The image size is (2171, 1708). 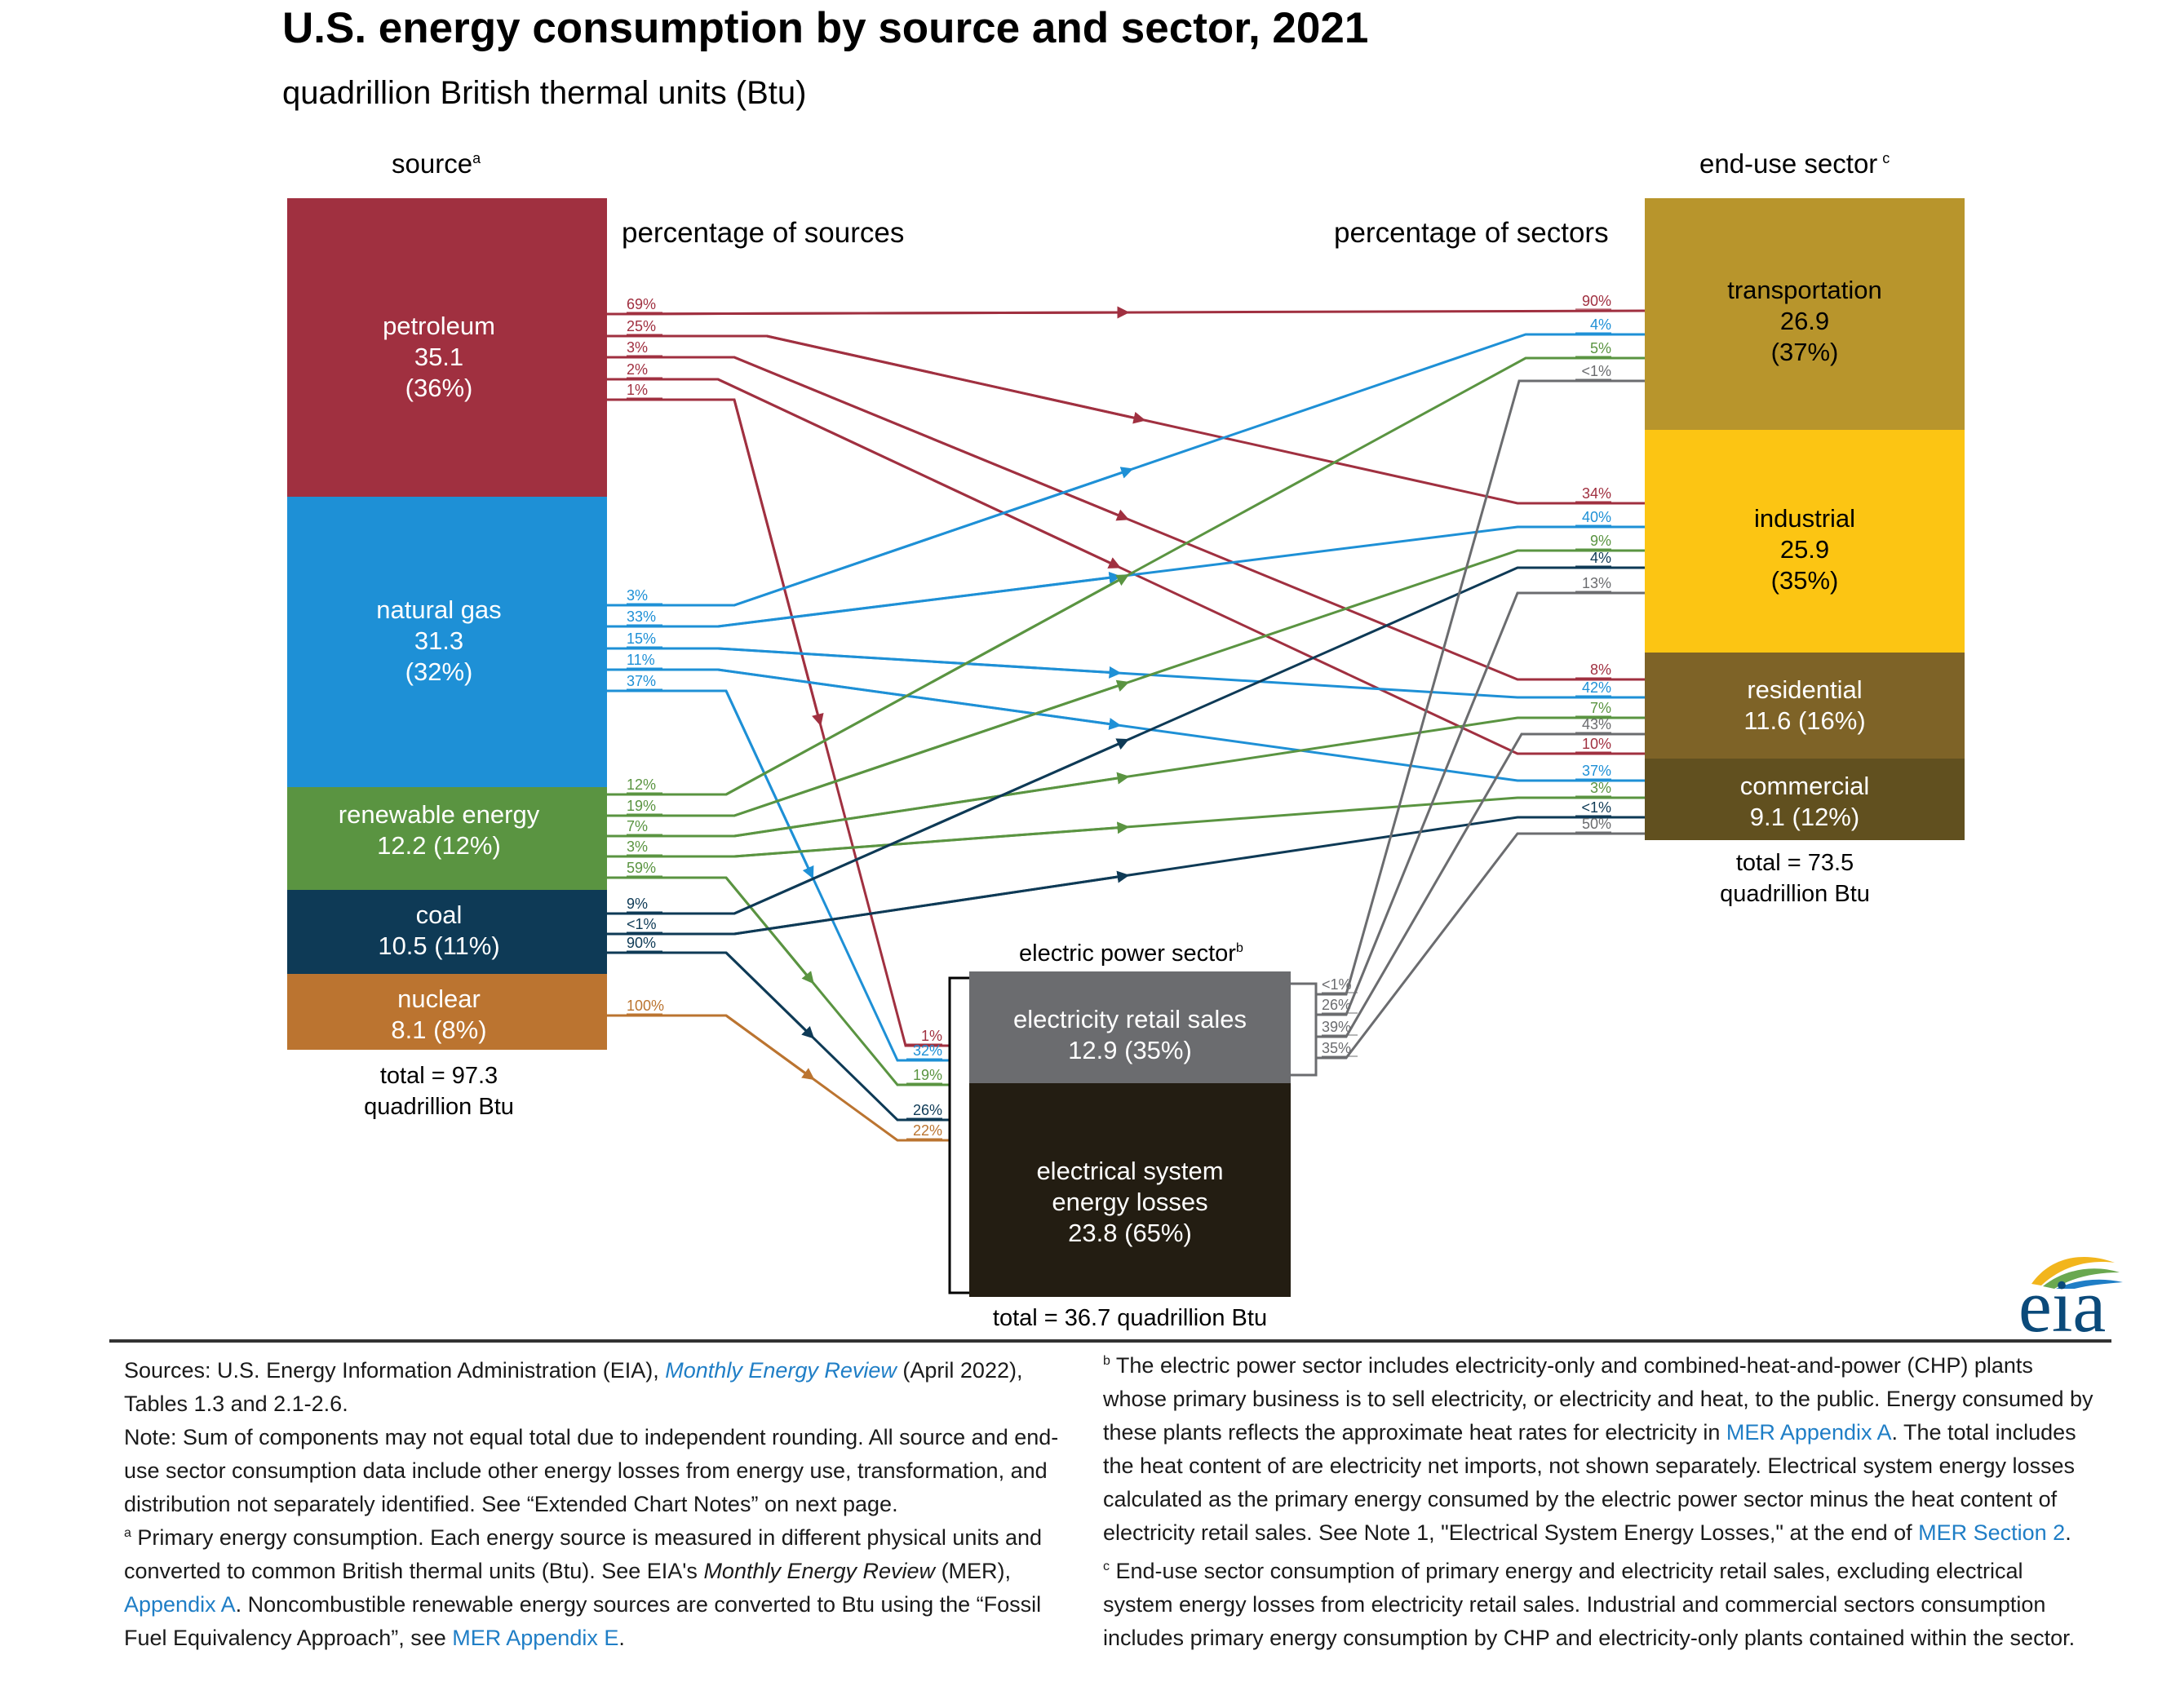 I want to click on node-renewable-energy, so click(x=447, y=838).